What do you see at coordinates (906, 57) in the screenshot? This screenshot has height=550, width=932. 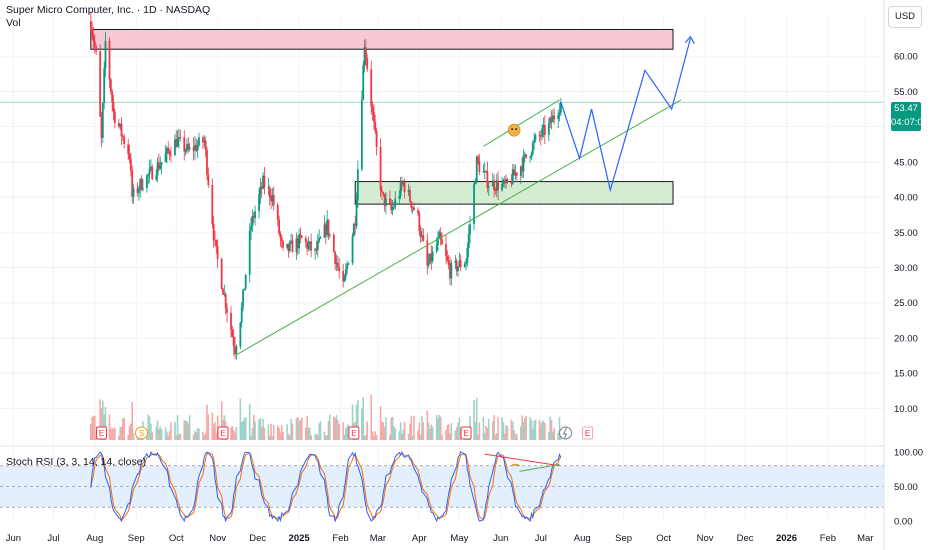 I see `price-tick: 60.00` at bounding box center [906, 57].